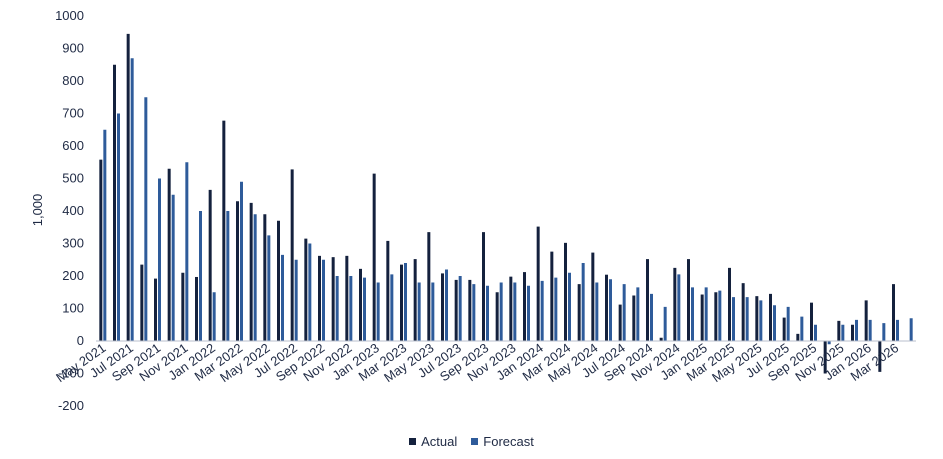 This screenshot has width=943, height=459. I want to click on y-tick-label: 800, so click(73, 80).